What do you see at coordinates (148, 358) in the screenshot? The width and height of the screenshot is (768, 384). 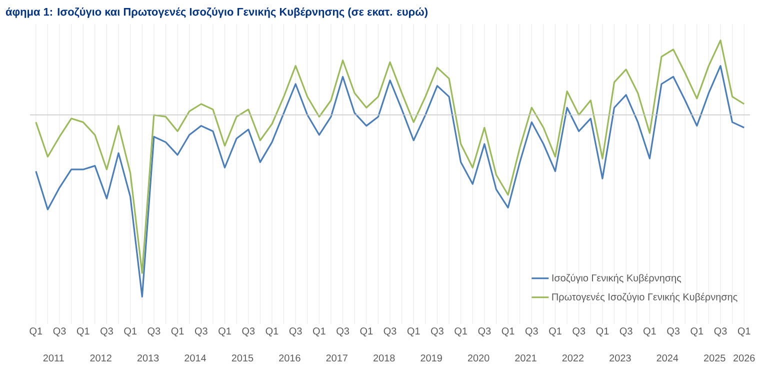 I see `text: 2013` at bounding box center [148, 358].